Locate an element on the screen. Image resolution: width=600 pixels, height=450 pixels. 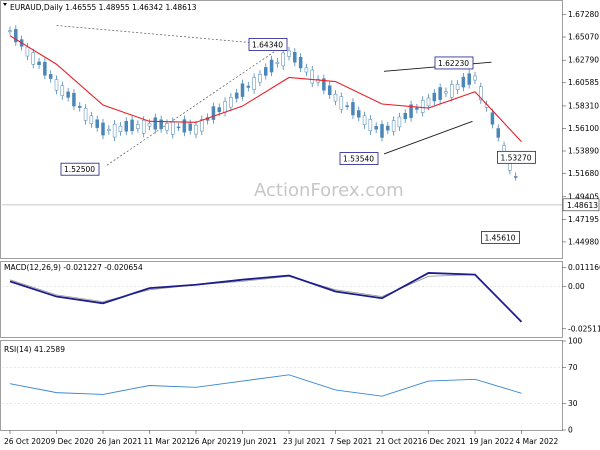
price-y-tick-label: 1.58310 is located at coordinates (583, 105).